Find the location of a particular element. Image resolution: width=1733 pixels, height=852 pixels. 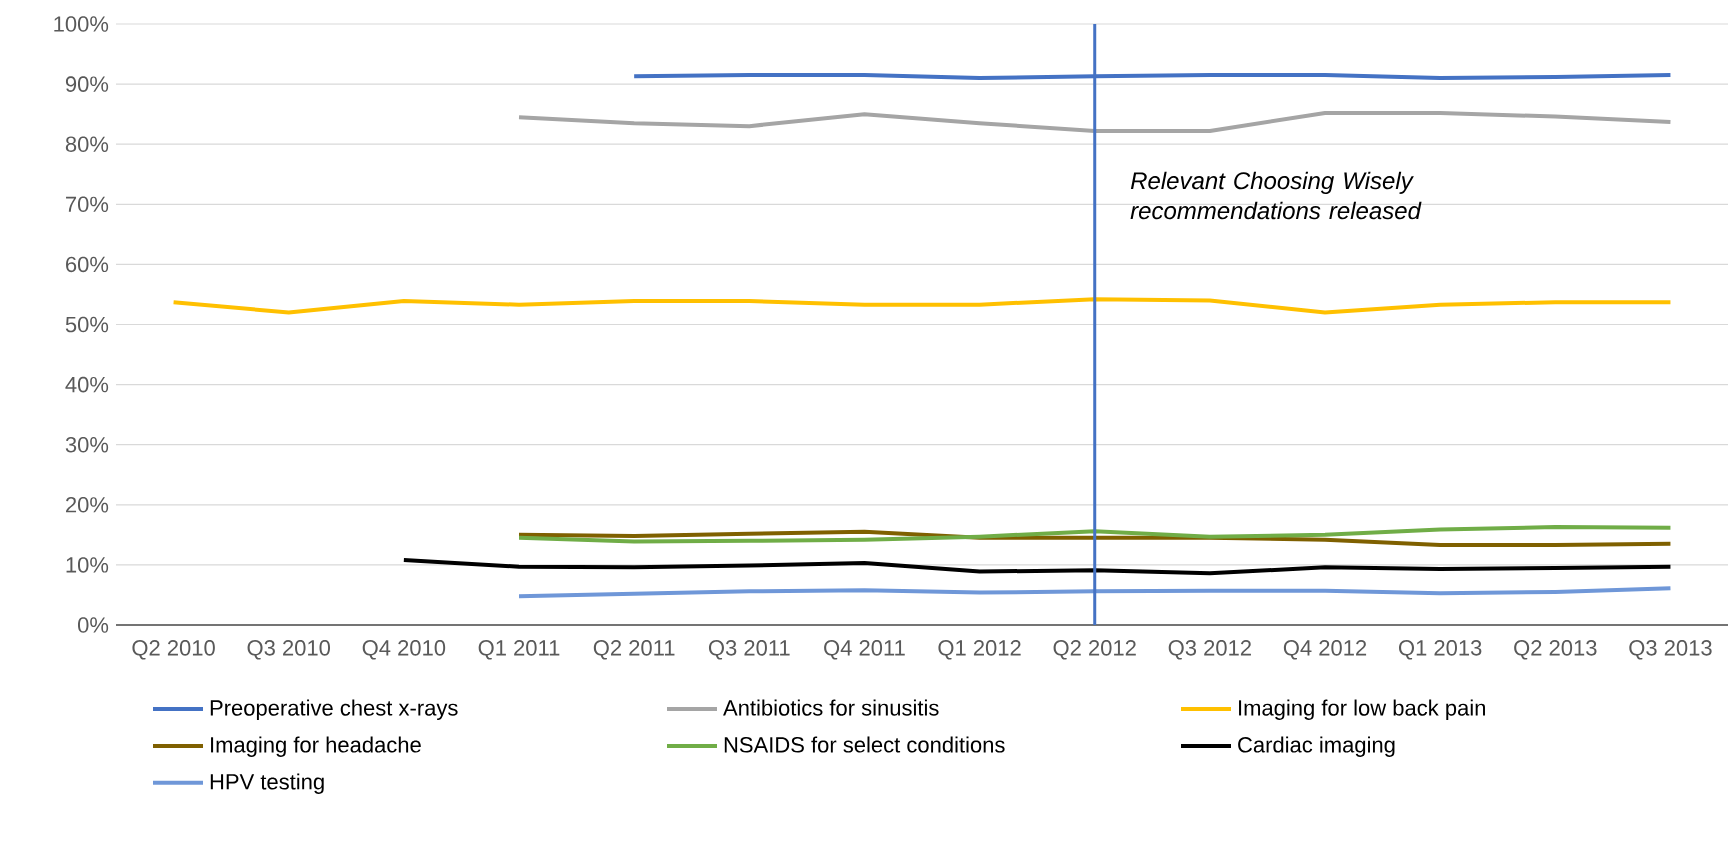

legend-label: Antibiotics for sinusitis is located at coordinates (831, 707).